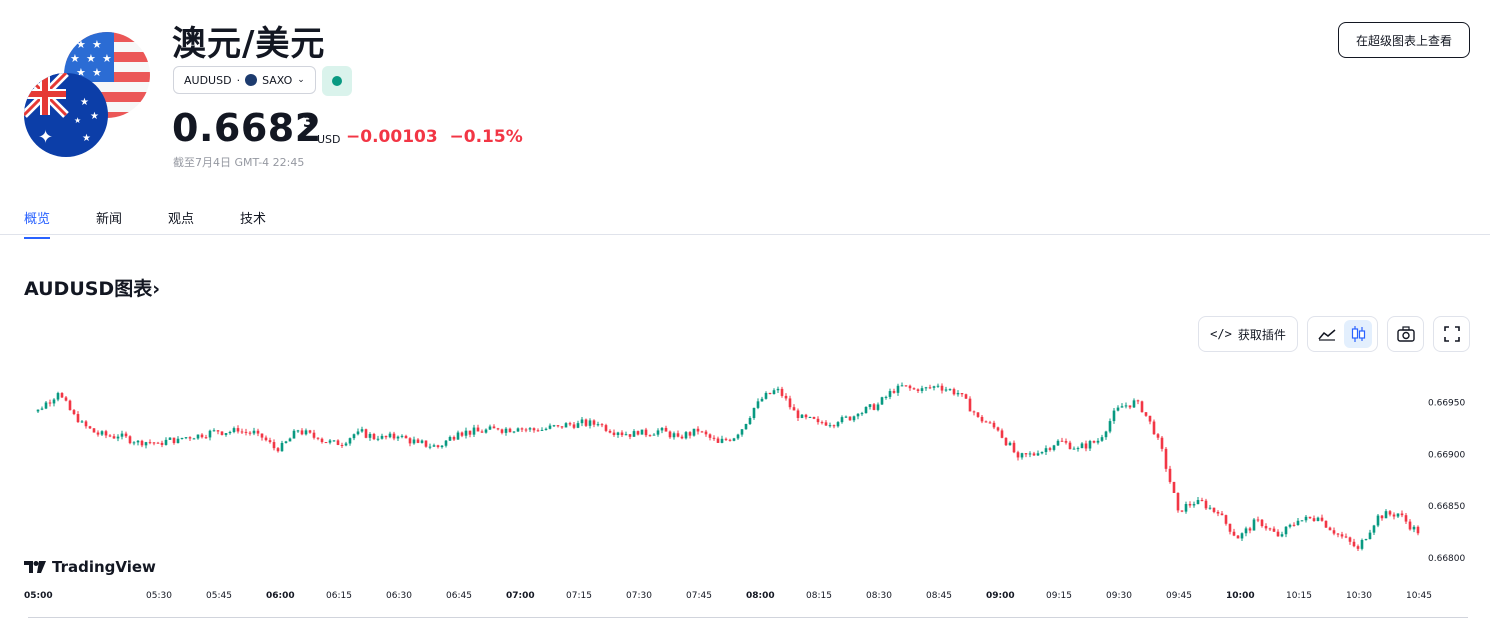  I want to click on x-axis-tick-label: 06:45, so click(459, 596).